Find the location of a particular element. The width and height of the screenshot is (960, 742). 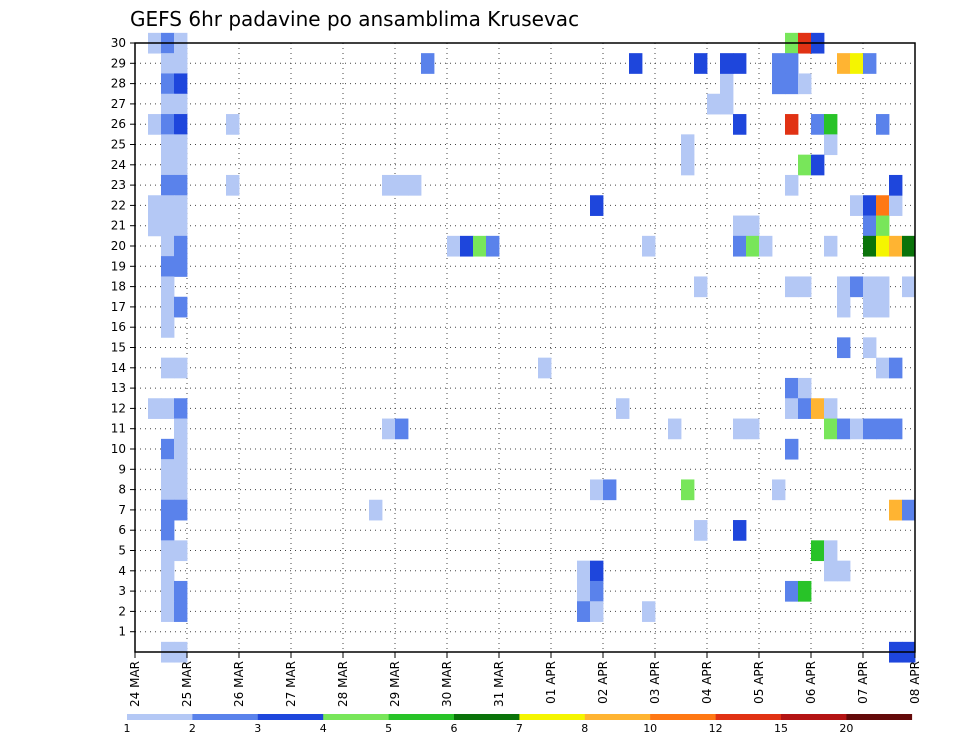

colorbar-label: 5 is located at coordinates (388, 728).